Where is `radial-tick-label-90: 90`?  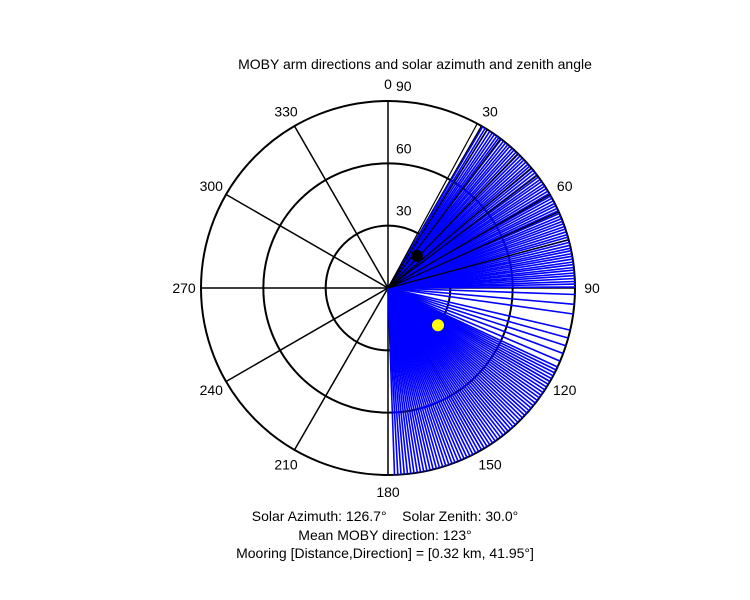 radial-tick-label-90: 90 is located at coordinates (404, 86).